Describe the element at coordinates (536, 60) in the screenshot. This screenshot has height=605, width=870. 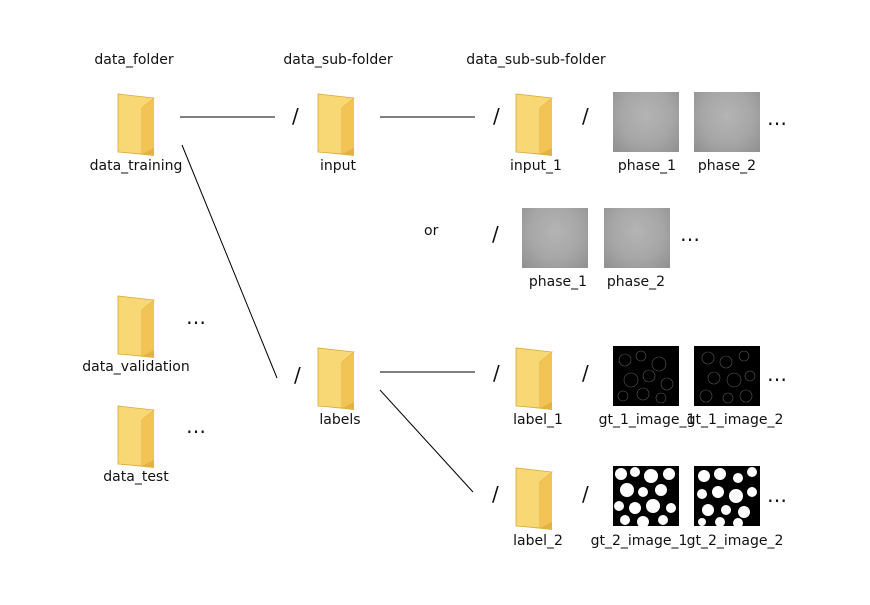
I see `header-data-sub-sub-folder: data_sub-sub-folder` at that location.